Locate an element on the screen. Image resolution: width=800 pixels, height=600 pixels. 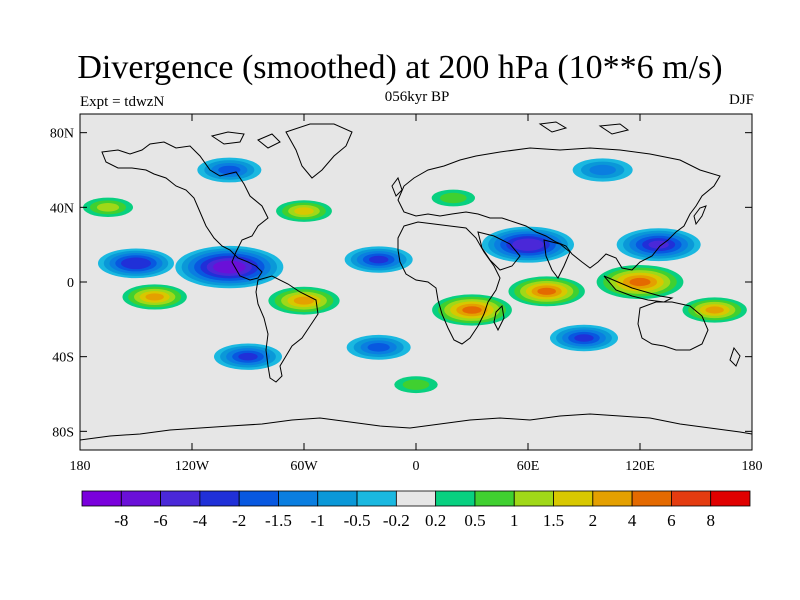
lon-tick-label-1: 120W is located at coordinates (192, 466).